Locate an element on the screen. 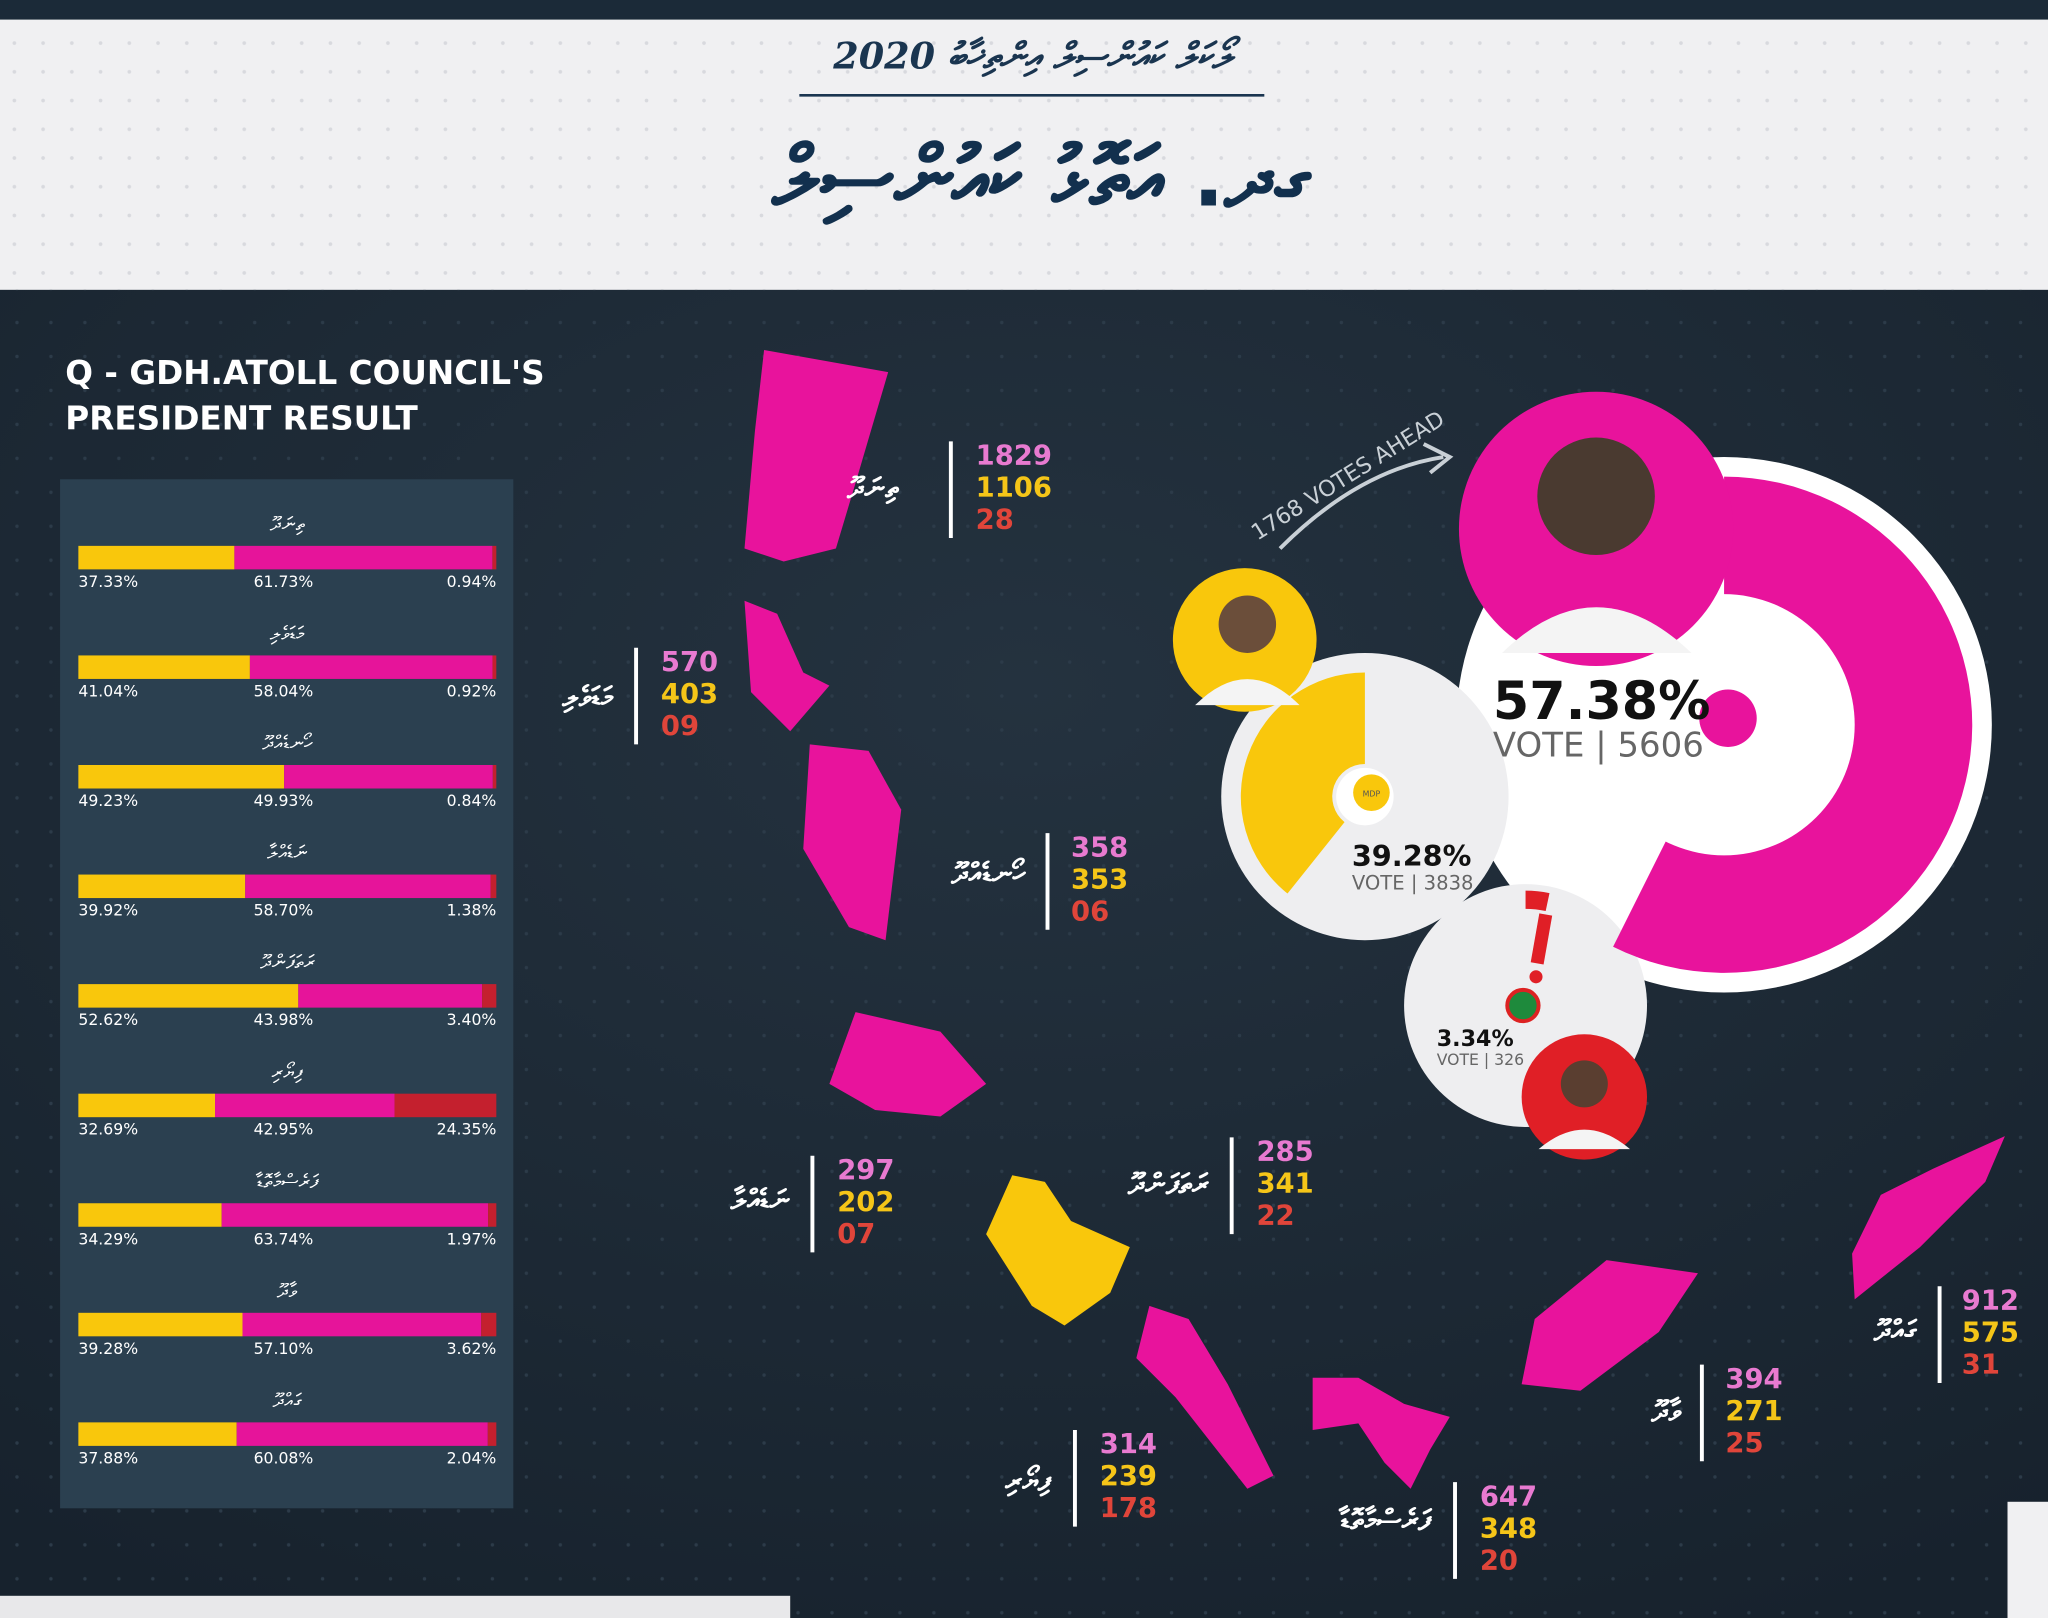 Image resolution: width=2048 pixels, height=1618 pixels. party-logo is located at coordinates (1371, 792).